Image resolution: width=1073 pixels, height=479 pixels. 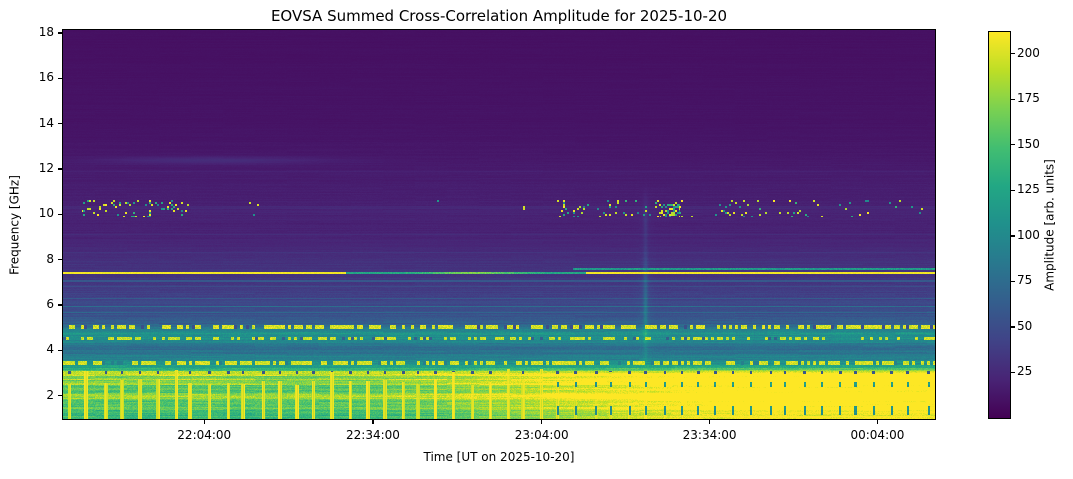 What do you see at coordinates (204, 435) in the screenshot?
I see `x-tick-label: 22:04:00` at bounding box center [204, 435].